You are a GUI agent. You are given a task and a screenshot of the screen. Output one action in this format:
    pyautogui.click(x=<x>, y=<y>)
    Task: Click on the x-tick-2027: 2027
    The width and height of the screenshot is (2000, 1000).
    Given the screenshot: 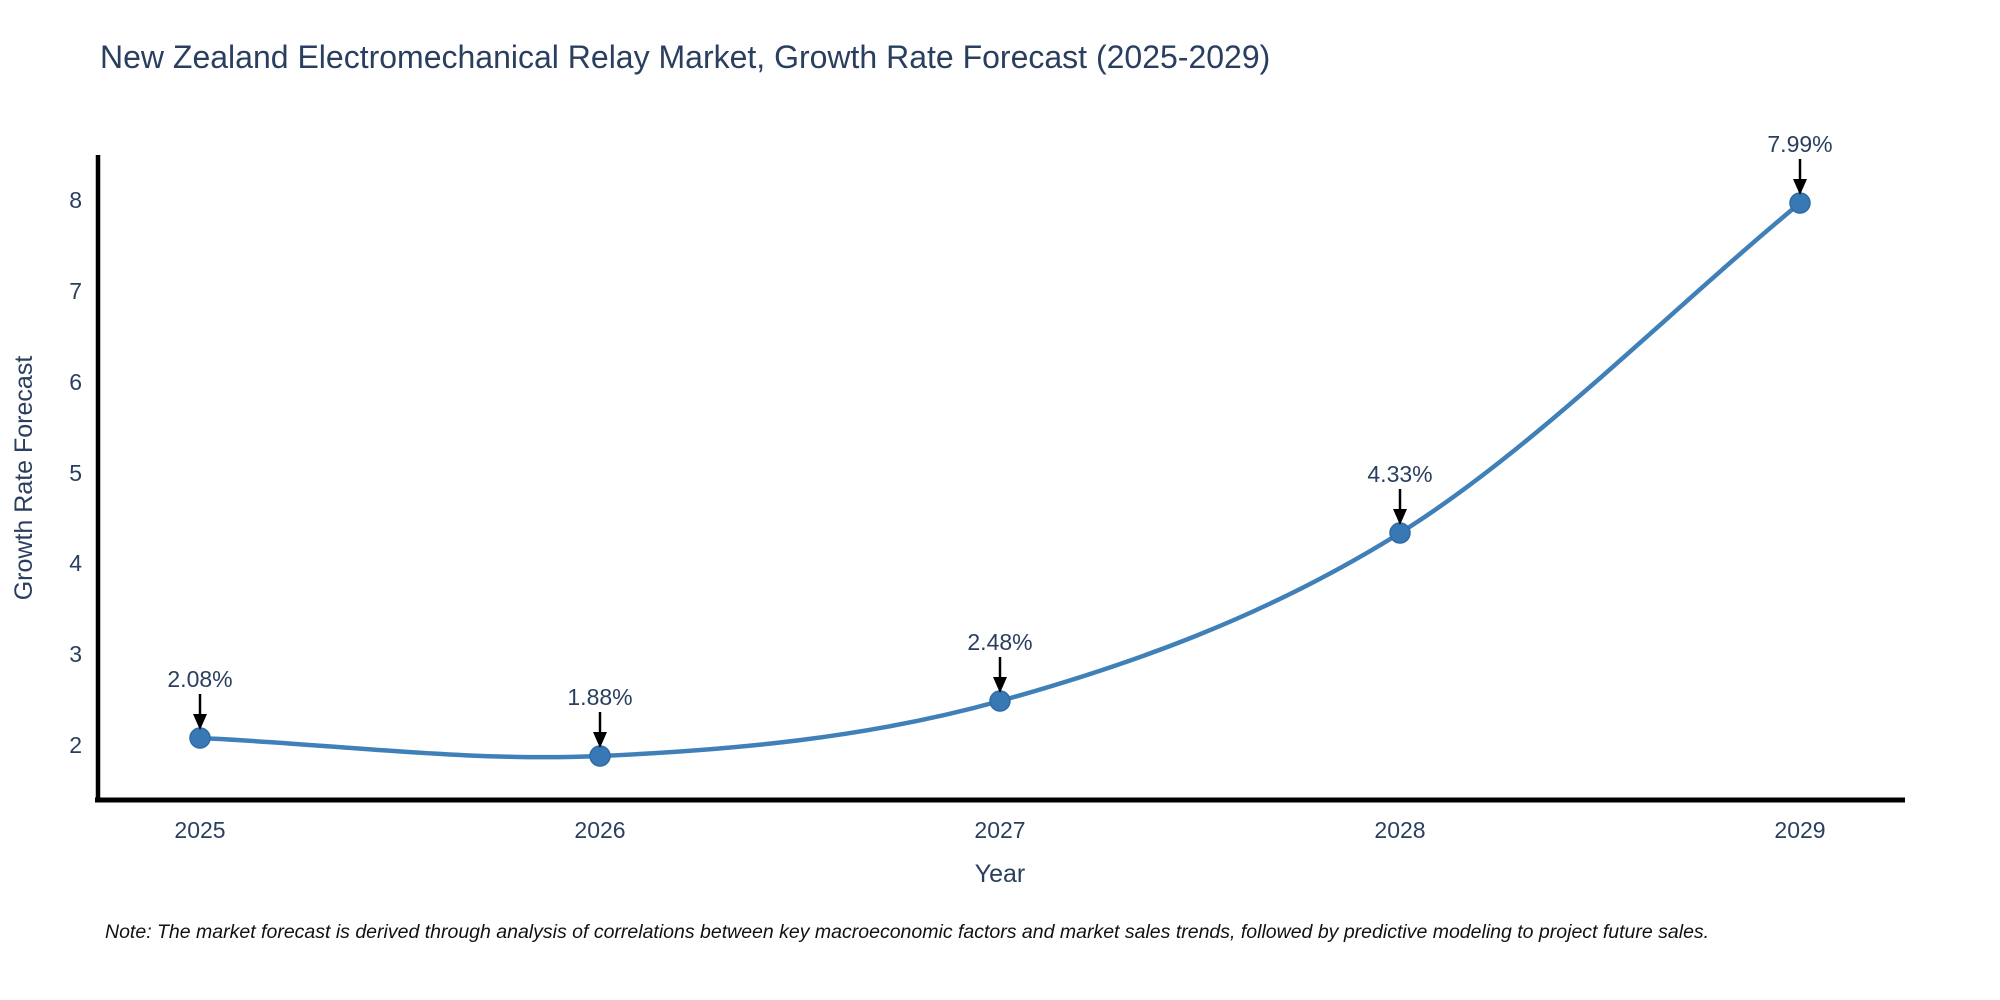 What is the action you would take?
    pyautogui.click(x=999, y=830)
    